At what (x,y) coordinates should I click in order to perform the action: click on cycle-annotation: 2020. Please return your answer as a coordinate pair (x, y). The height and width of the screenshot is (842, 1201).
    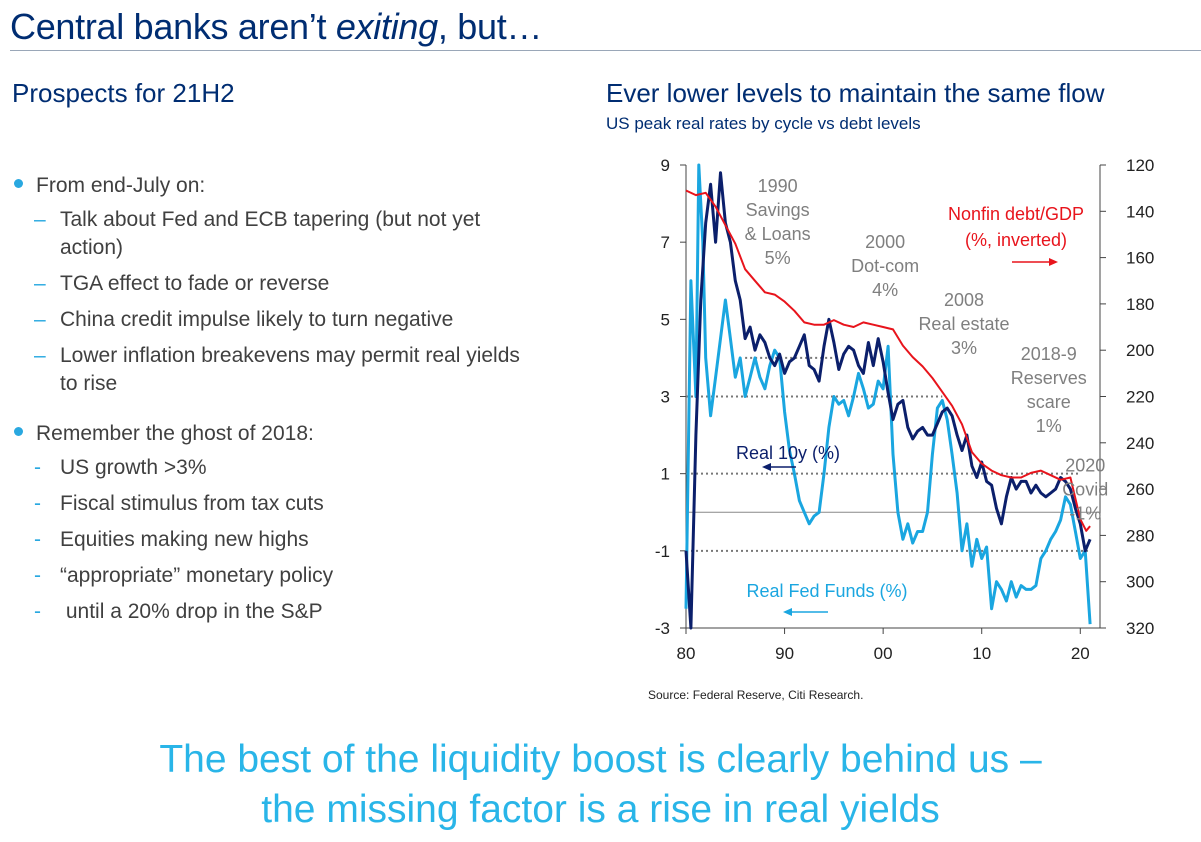
    Looking at the image, I should click on (1085, 466).